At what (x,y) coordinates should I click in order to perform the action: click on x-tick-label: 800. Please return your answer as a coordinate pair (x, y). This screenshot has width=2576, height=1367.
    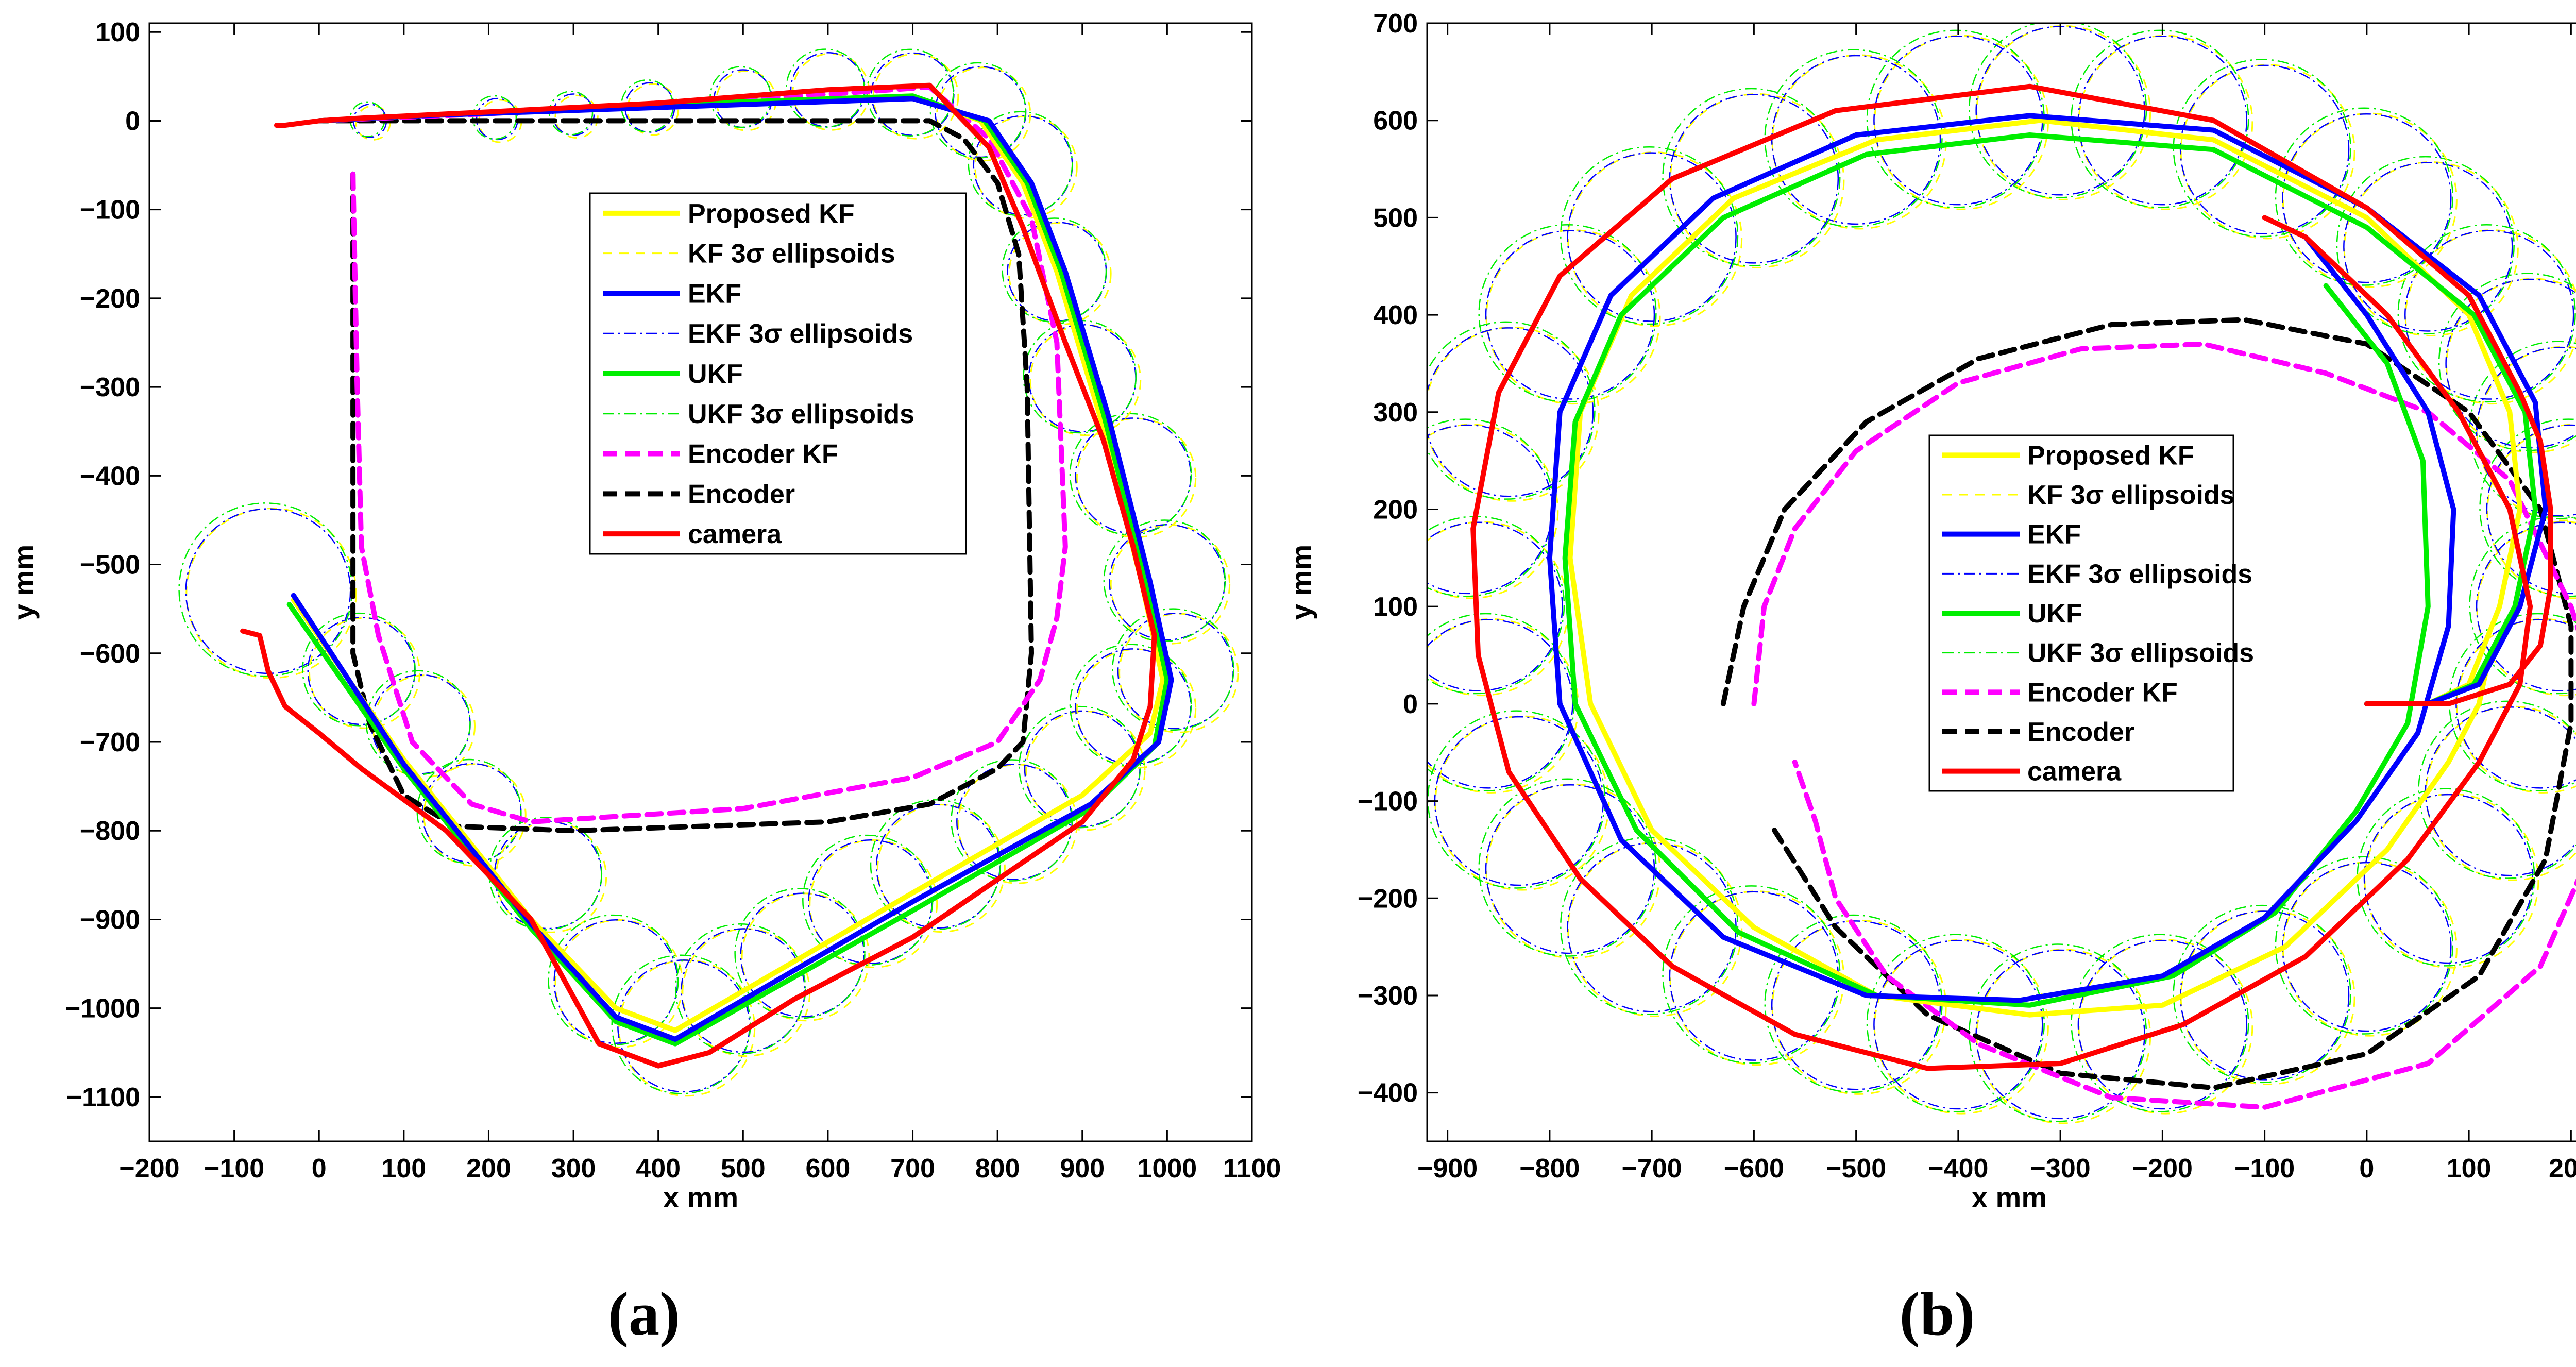
    Looking at the image, I should click on (998, 1169).